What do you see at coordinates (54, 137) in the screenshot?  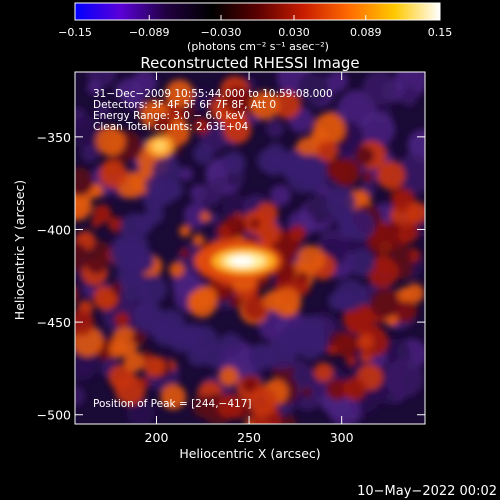 I see `y-tick-label: −350` at bounding box center [54, 137].